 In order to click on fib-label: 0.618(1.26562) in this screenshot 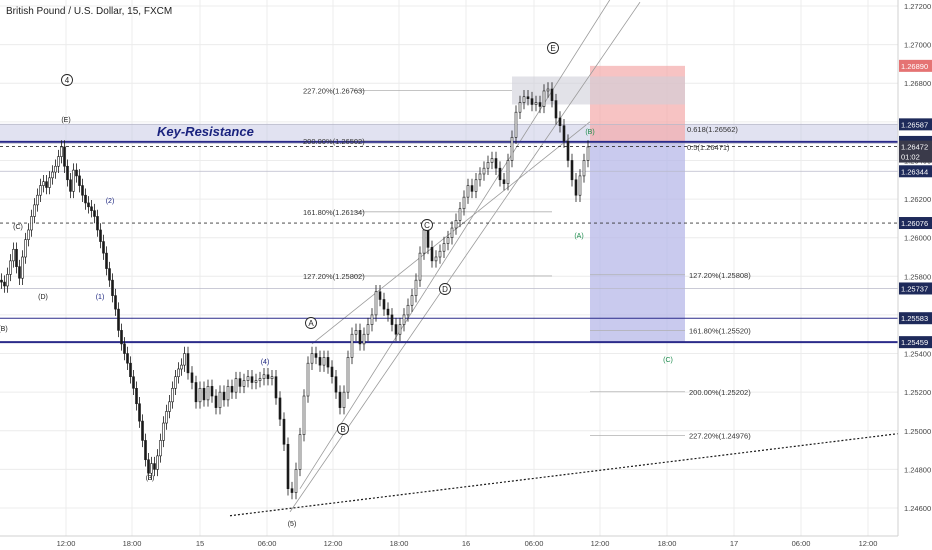, I will do `click(712, 129)`.